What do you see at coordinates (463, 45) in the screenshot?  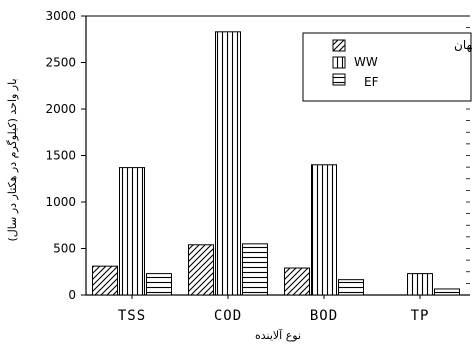 I see `legend-label-series-1: رواناب شهری اصفهان` at bounding box center [463, 45].